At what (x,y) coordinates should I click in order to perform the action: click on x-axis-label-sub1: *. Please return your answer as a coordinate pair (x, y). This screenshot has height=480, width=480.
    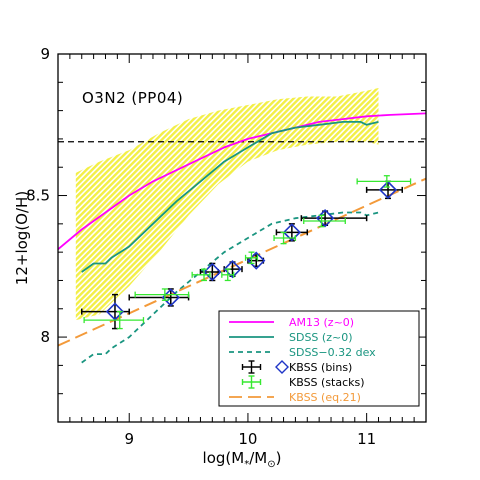
    Looking at the image, I should click on (246, 464).